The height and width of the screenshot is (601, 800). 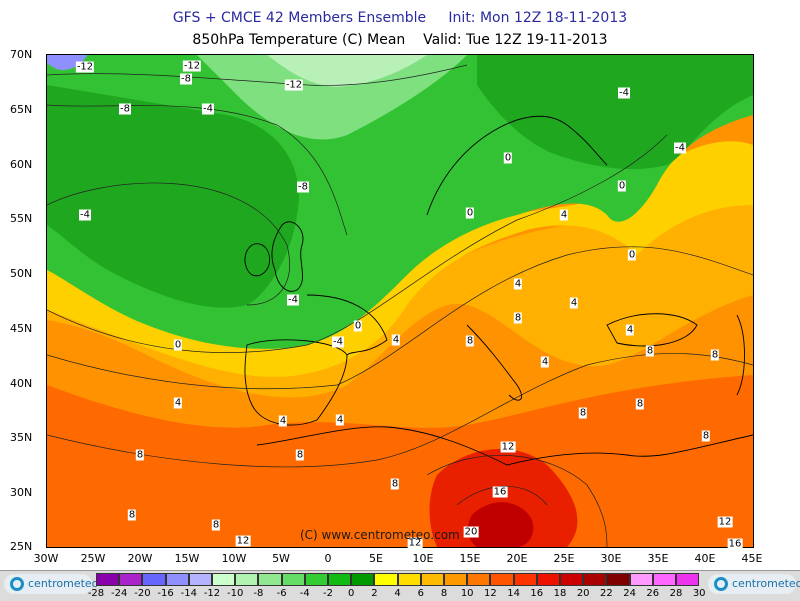 What do you see at coordinates (611, 558) in the screenshot?
I see `lon-label-30e: 30E` at bounding box center [611, 558].